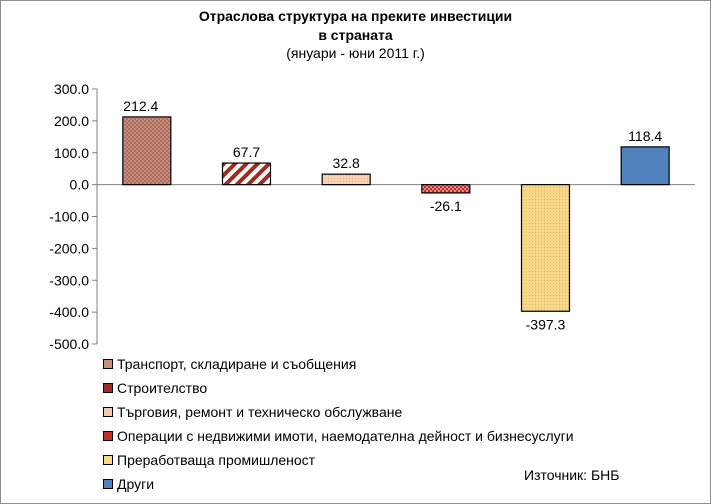 The width and height of the screenshot is (711, 504). I want to click on legend-item: Транспорт, складиране и съобщения, so click(338, 364).